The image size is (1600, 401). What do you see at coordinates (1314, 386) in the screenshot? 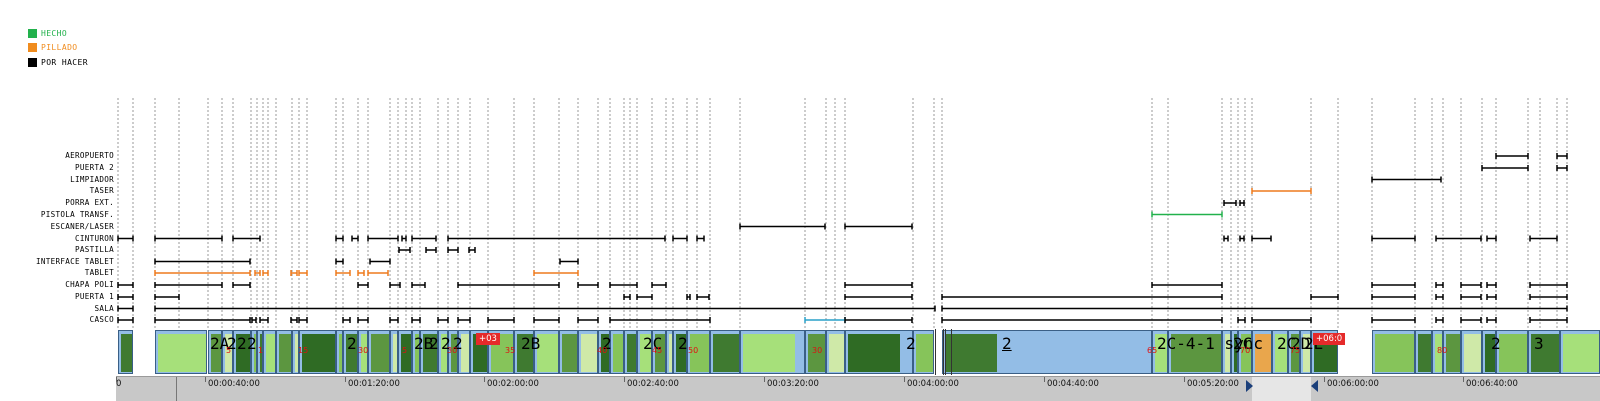
I see `out-point-marker` at bounding box center [1314, 386].